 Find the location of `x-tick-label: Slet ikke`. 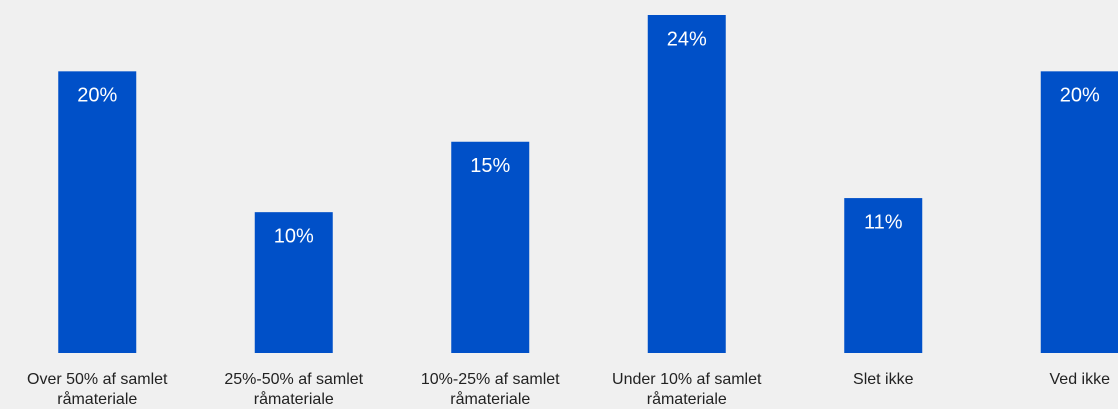

x-tick-label: Slet ikke is located at coordinates (883, 379).